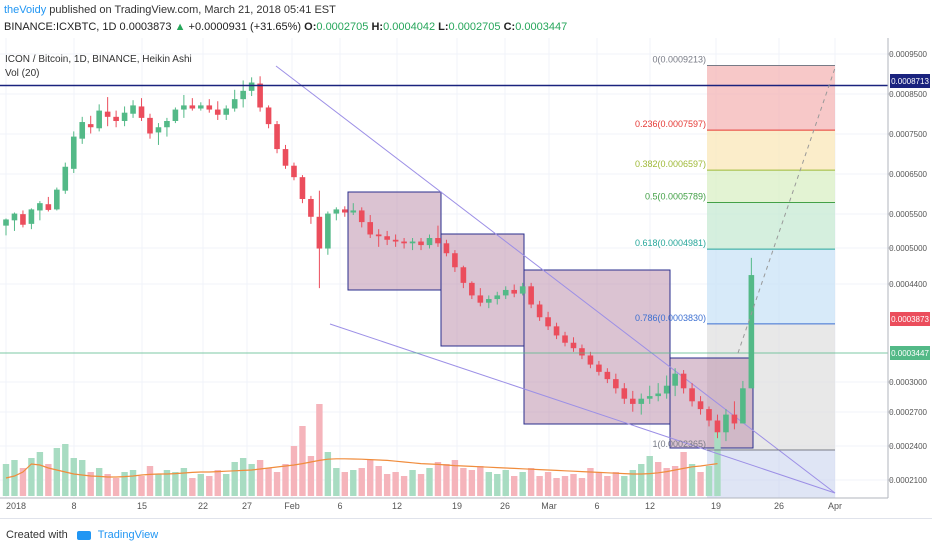  Describe the element at coordinates (908, 248) in the screenshot. I see `price-tick-label: 0.0005000` at that location.